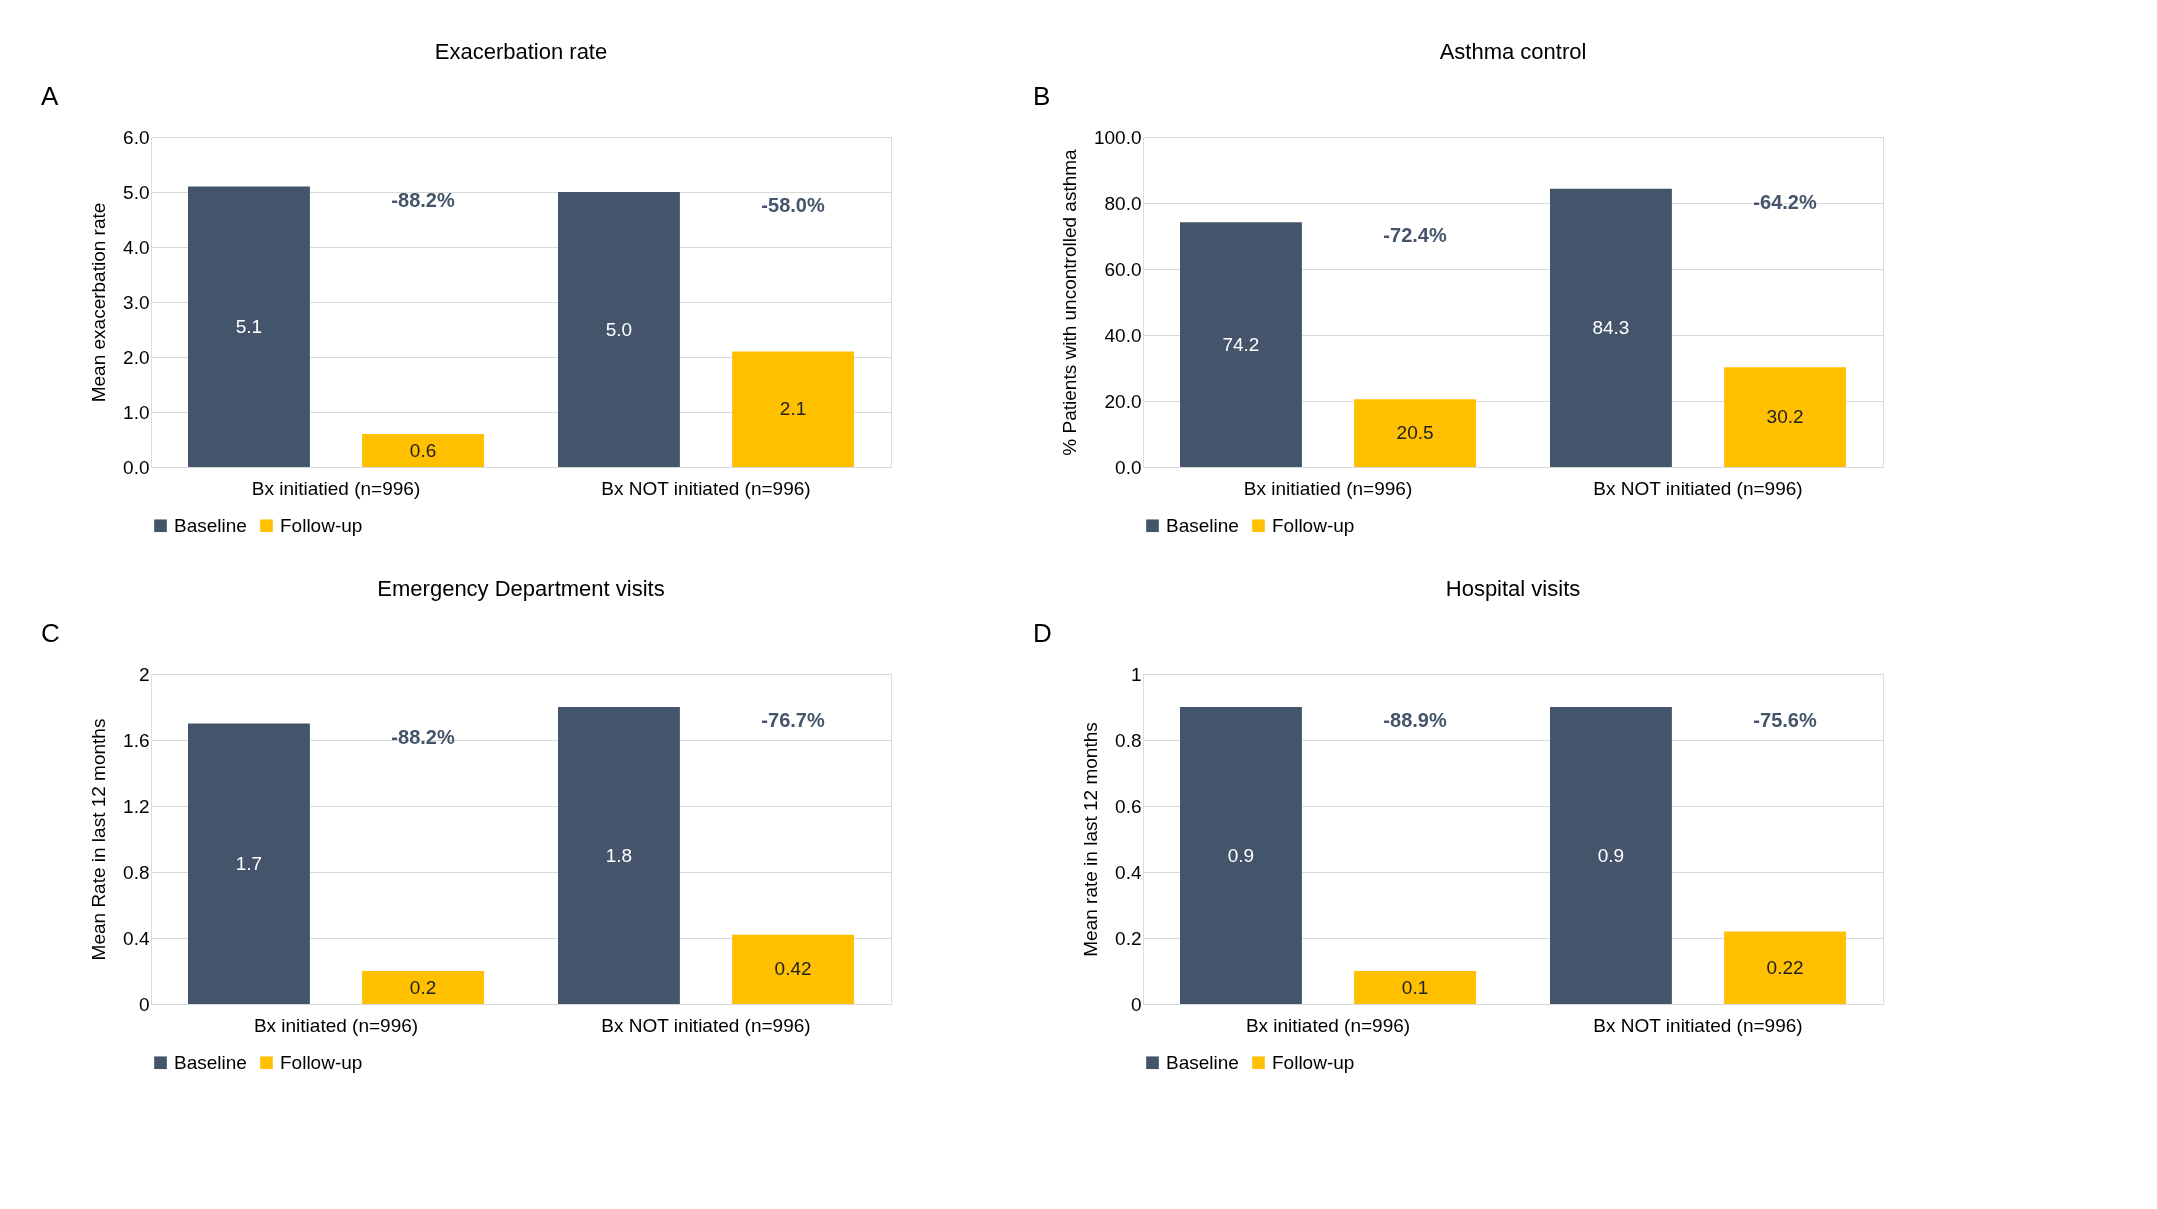 The width and height of the screenshot is (2157, 1209). What do you see at coordinates (1513, 51) in the screenshot?
I see `chart-title: Asthma control` at bounding box center [1513, 51].